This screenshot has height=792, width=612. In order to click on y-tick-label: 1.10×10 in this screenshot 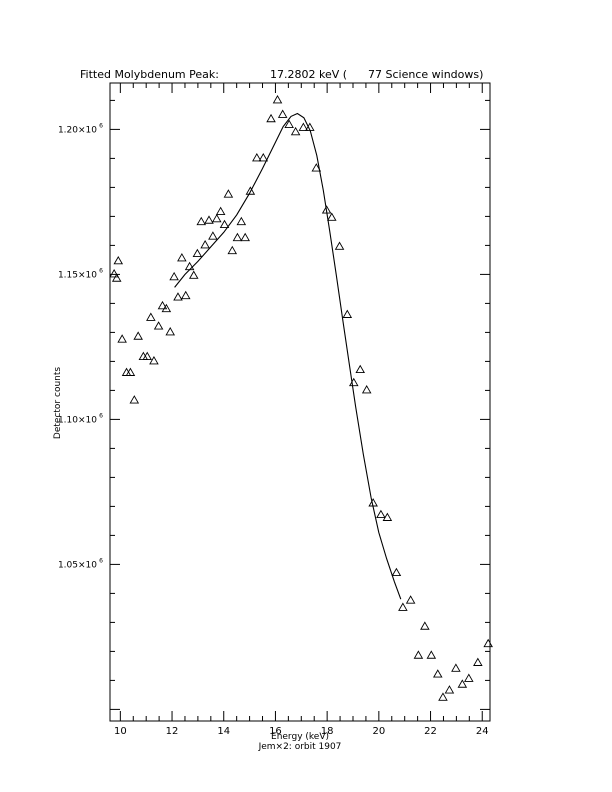, I will do `click(77, 420)`.